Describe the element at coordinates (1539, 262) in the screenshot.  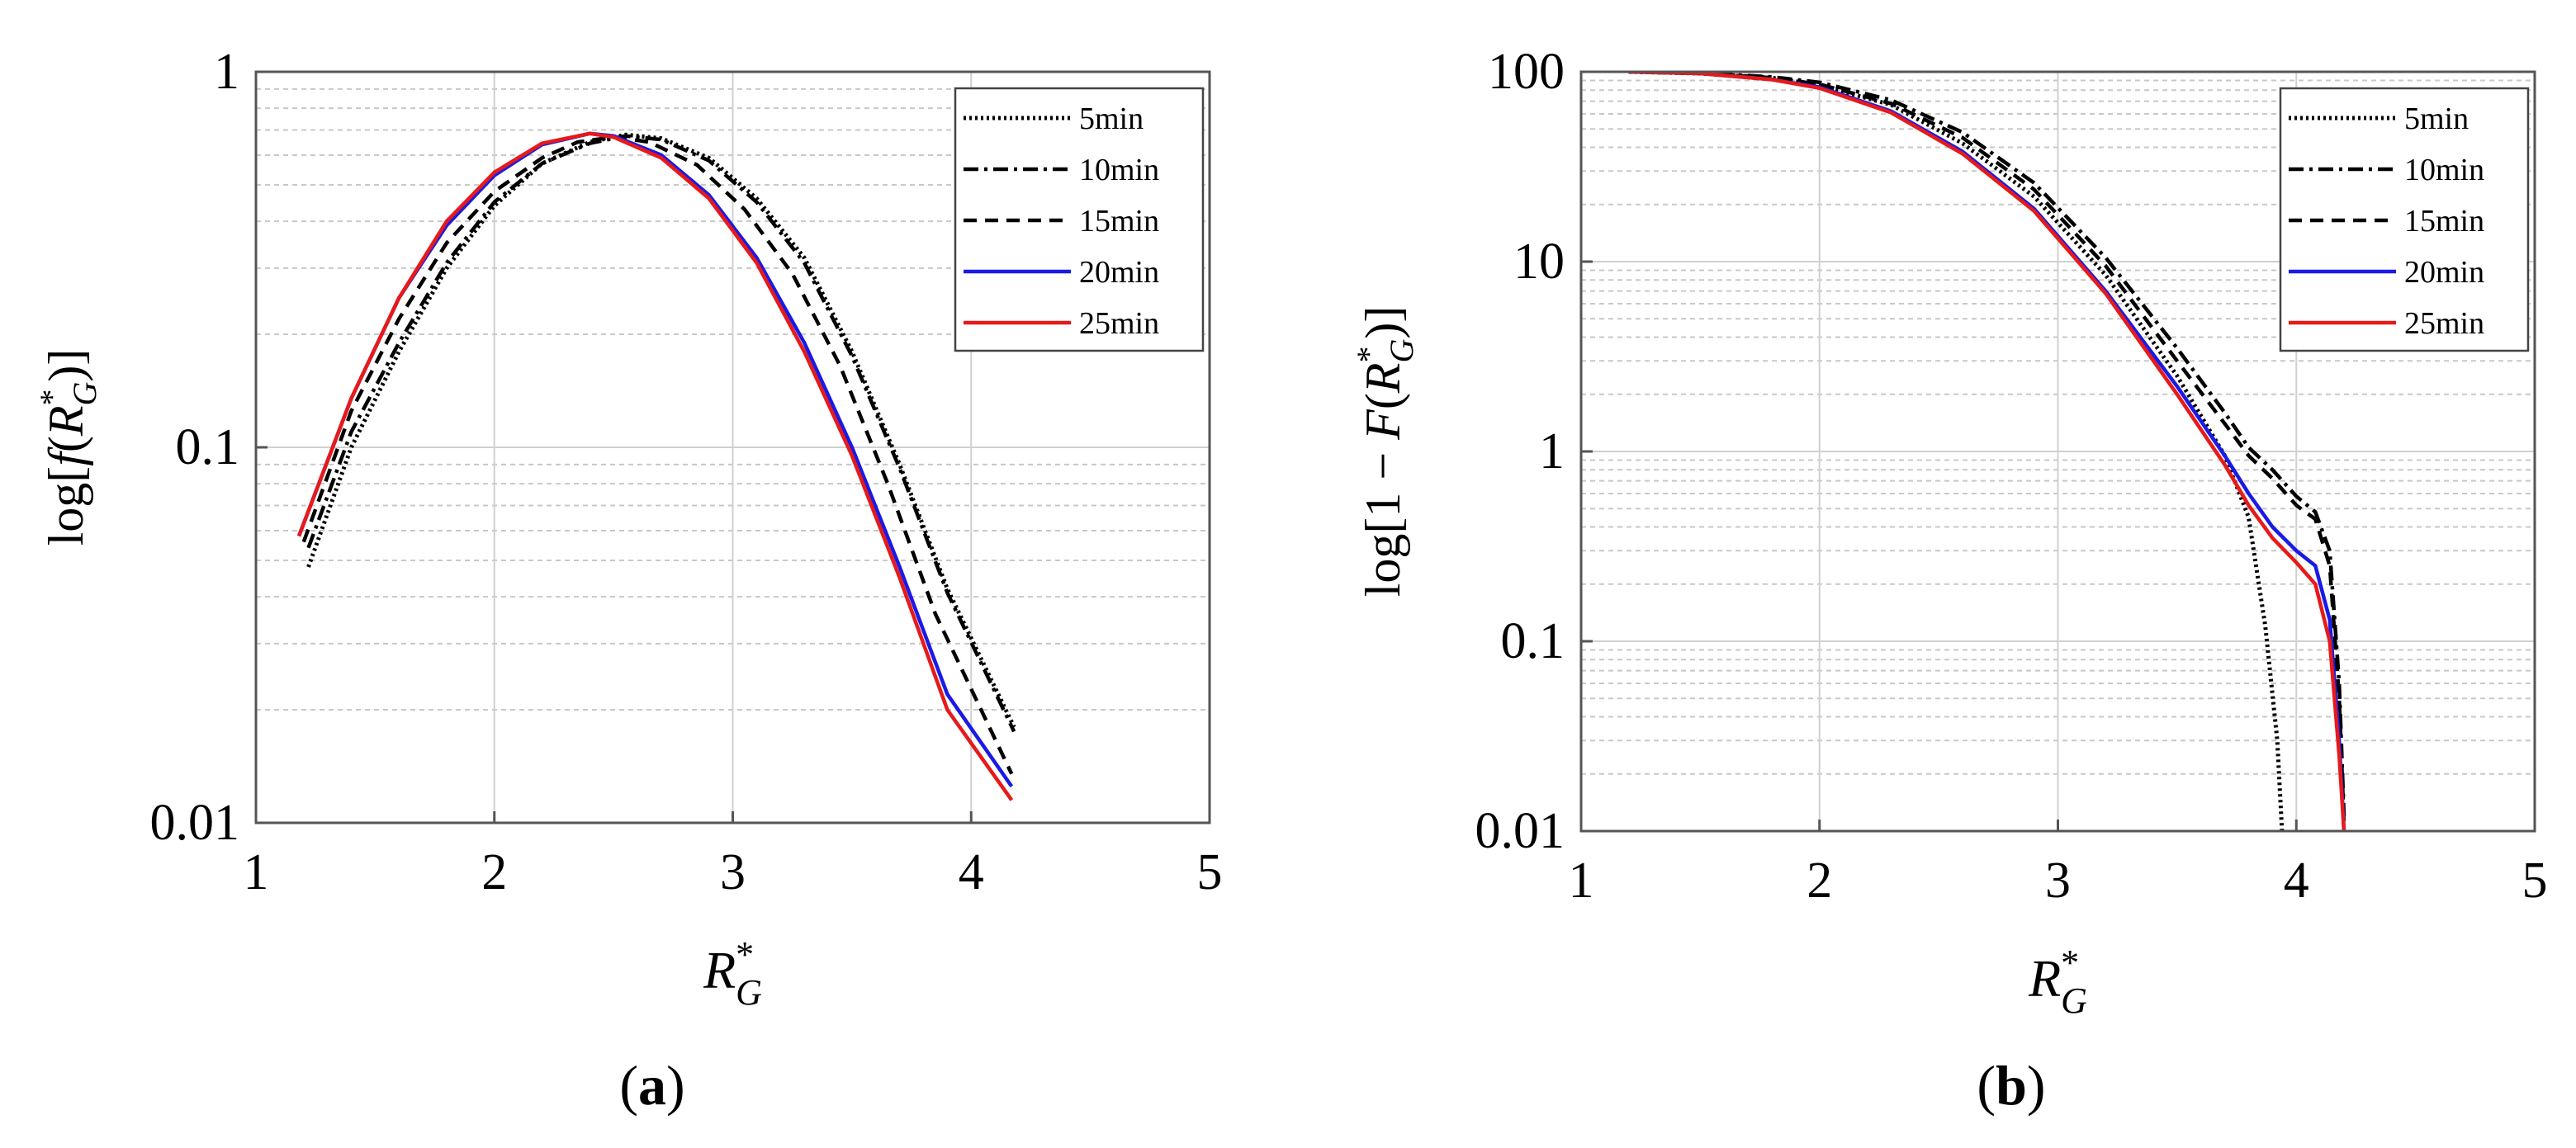
I see `y-tick-label: 10` at that location.